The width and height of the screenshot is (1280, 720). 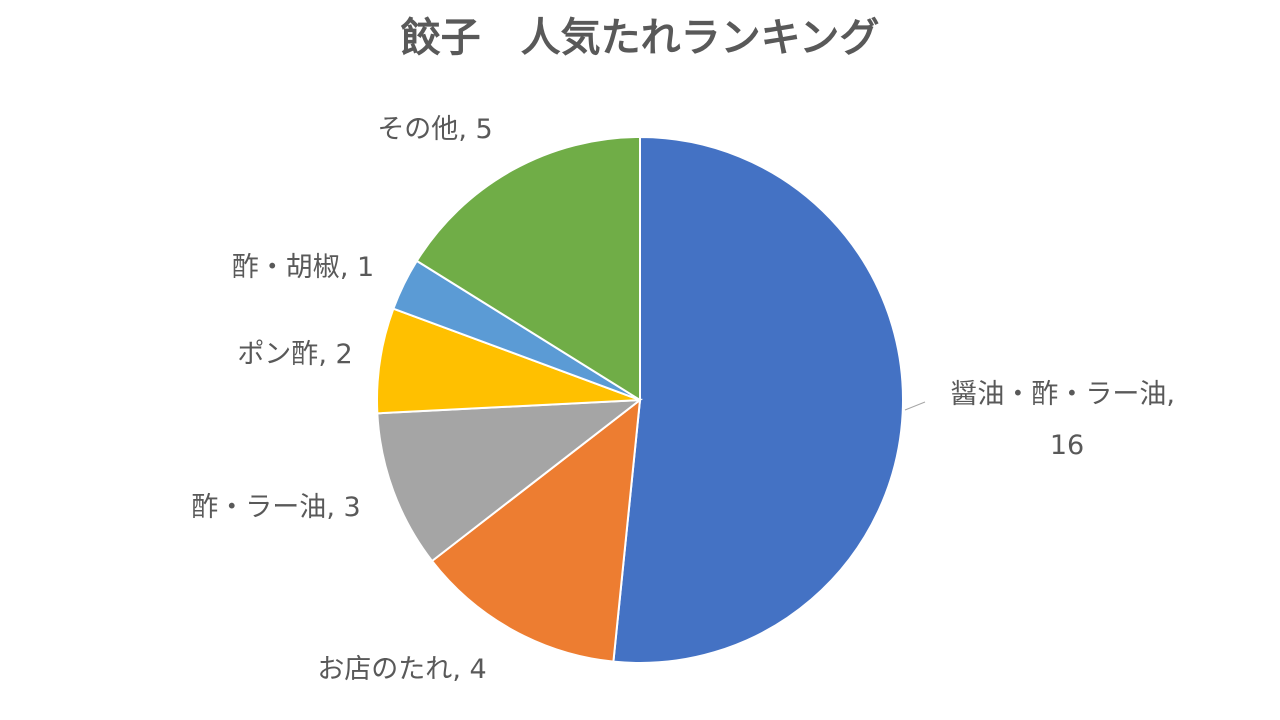 What do you see at coordinates (343, 354) in the screenshot?
I see `label-value: 2` at bounding box center [343, 354].